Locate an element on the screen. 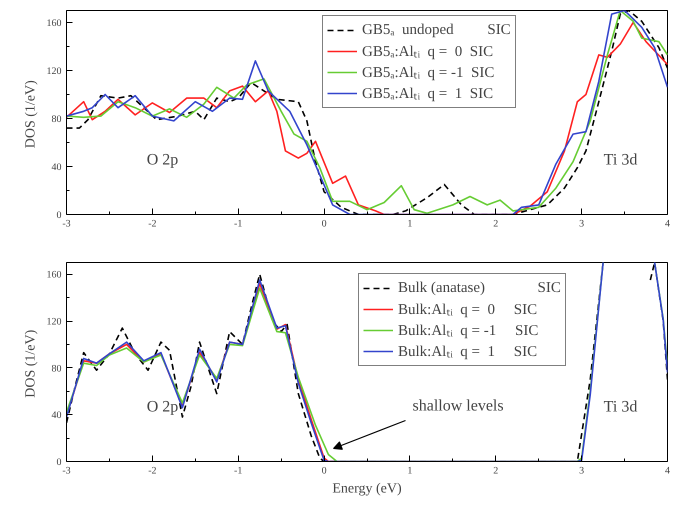  legend-label: Bulk (anatase) SIC is located at coordinates (479, 288).